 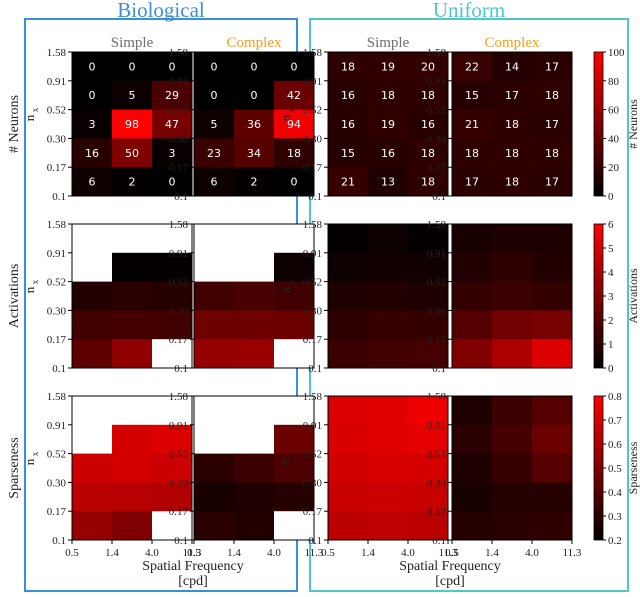 I want to click on heatmap-panel: 1.58 0.91 0.52 0.30 0.17 0.10.5 1.4 4.0 11.3, so click(x=504, y=475).